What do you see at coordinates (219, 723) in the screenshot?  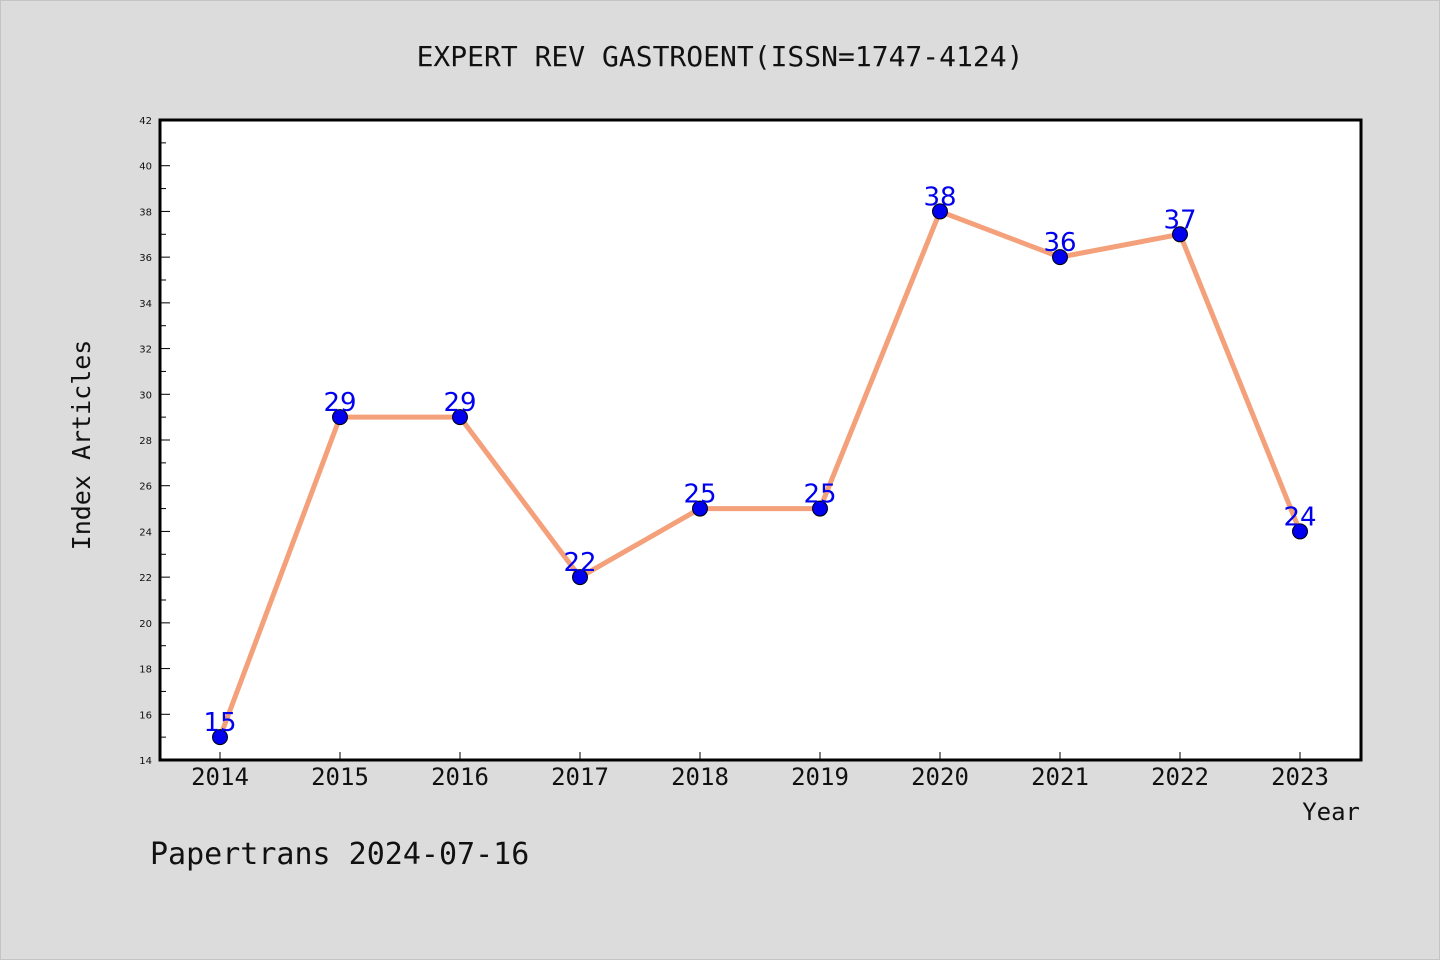 I see `data-label: 15` at bounding box center [219, 723].